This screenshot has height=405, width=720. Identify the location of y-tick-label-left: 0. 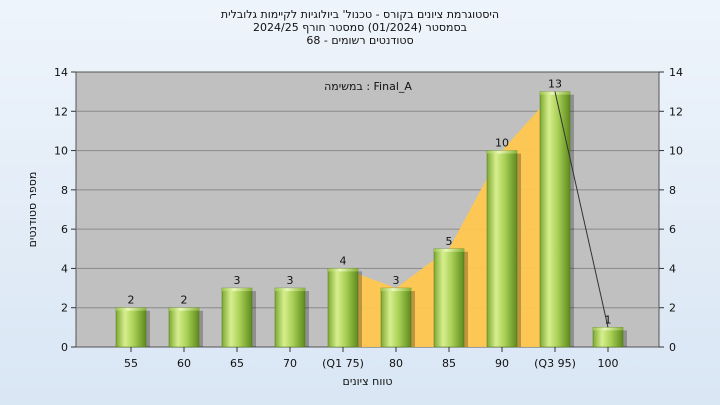
(64, 347).